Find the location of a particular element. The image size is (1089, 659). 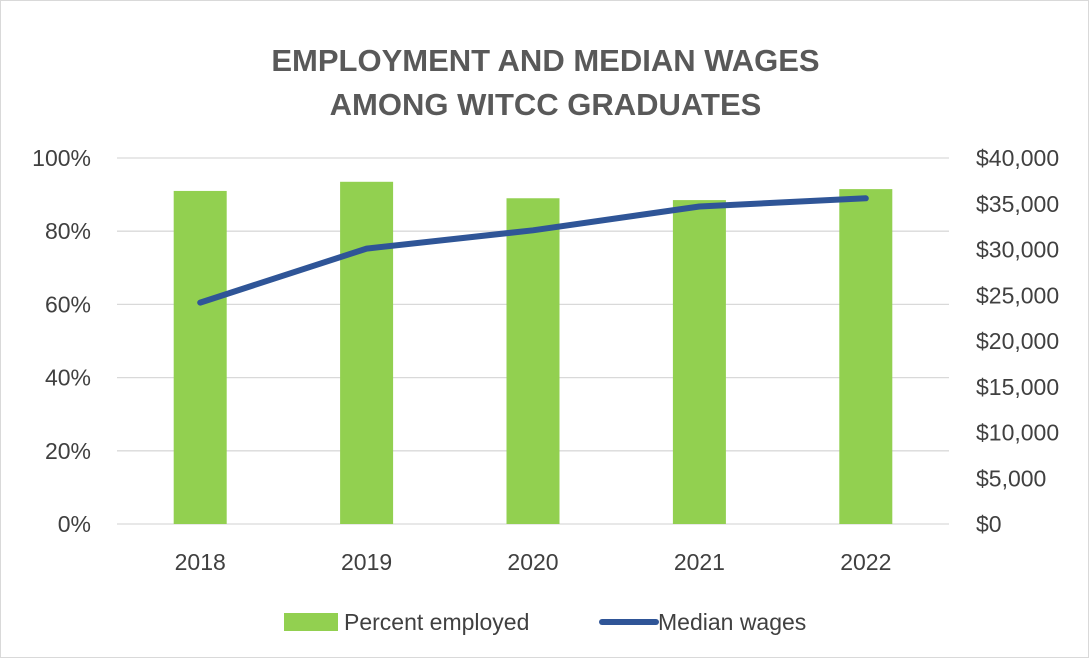

left-axis-tick-label: 60% is located at coordinates (68, 304).